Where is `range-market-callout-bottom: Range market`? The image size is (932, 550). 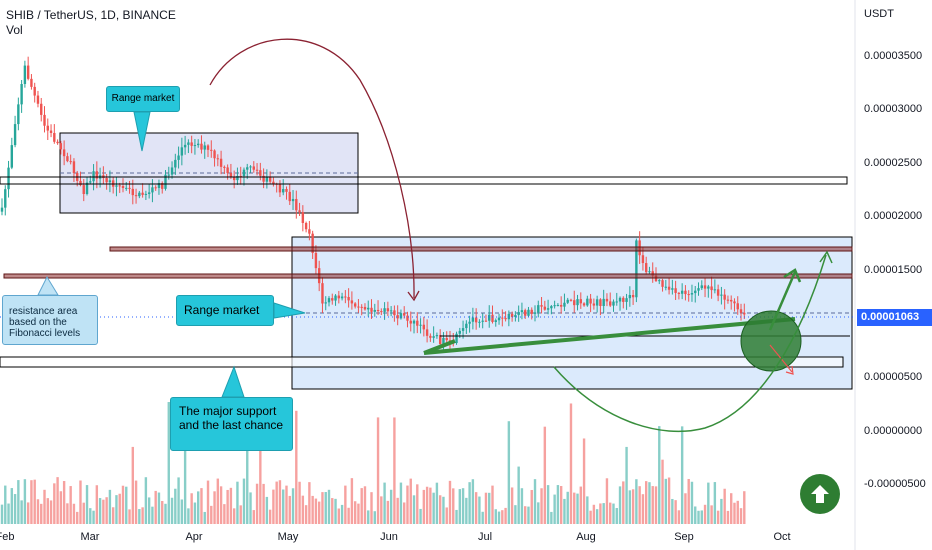
range-market-callout-bottom: Range market is located at coordinates (225, 310).